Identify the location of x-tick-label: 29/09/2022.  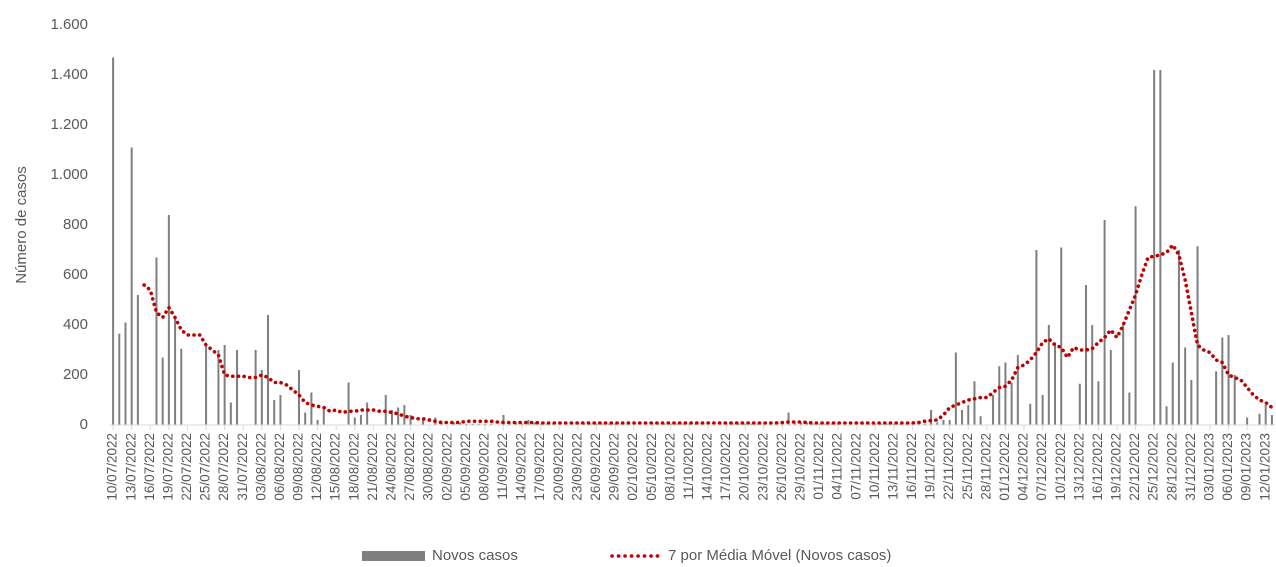
(614, 467).